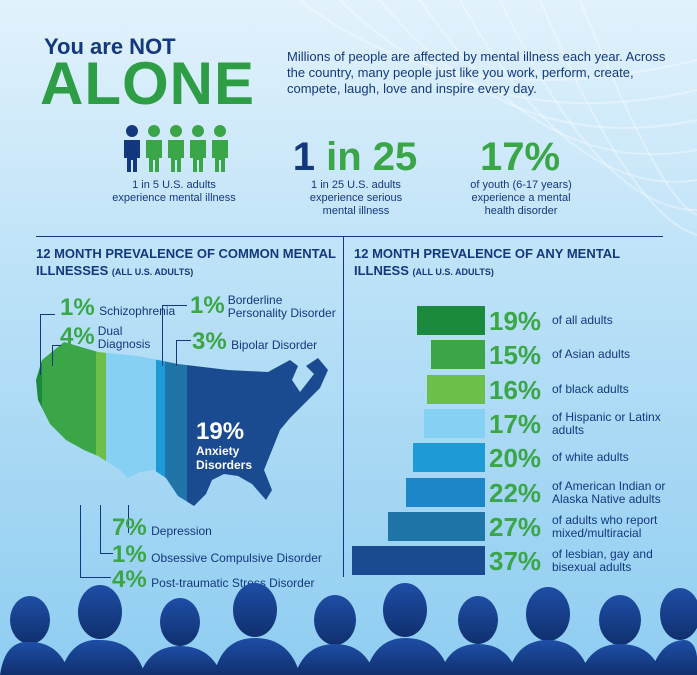  I want to click on item-anxiety-pct: 19%, so click(220, 431).